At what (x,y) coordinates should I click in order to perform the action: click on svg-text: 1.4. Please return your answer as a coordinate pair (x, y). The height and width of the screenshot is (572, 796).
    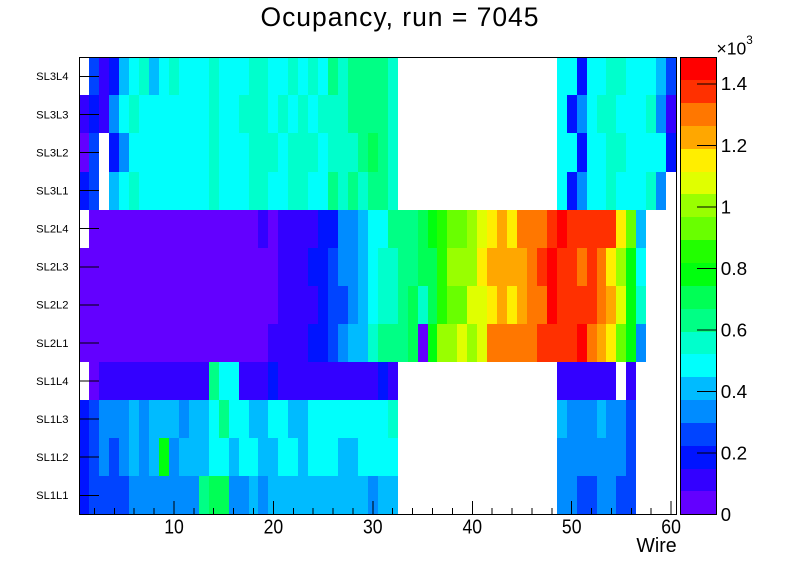
    Looking at the image, I should click on (734, 83).